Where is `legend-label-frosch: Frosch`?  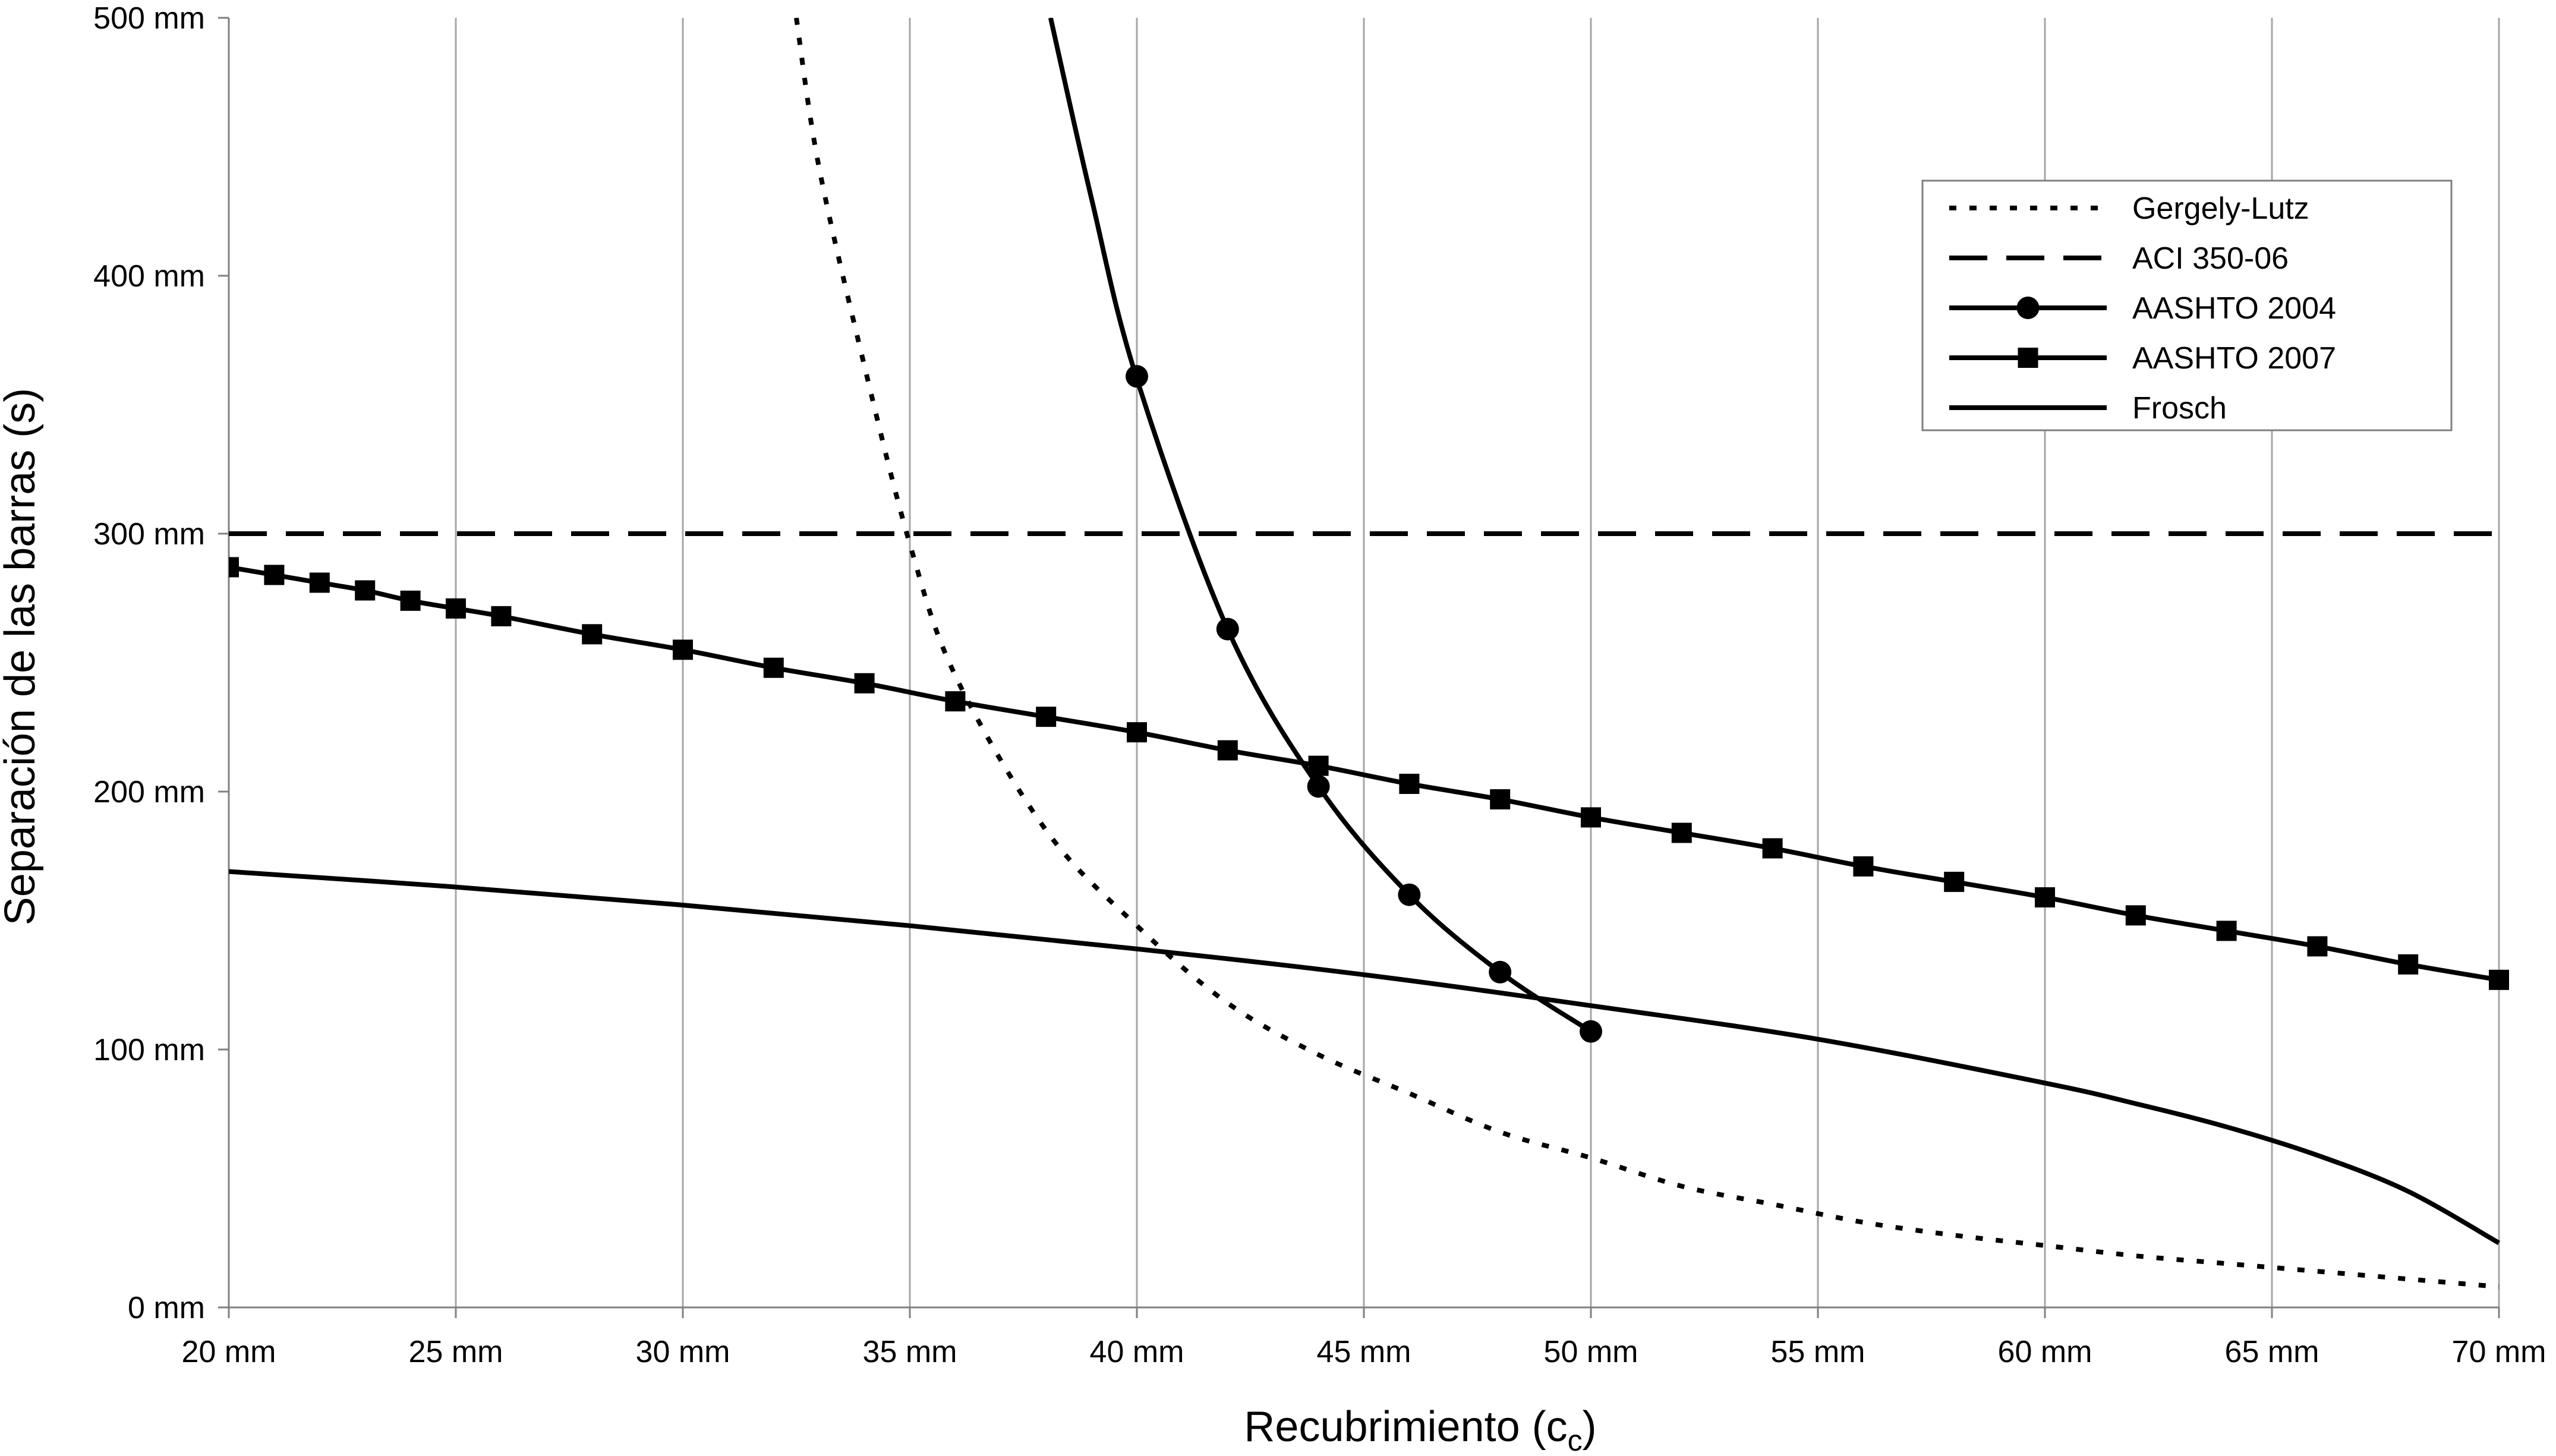
legend-label-frosch: Frosch is located at coordinates (2179, 409).